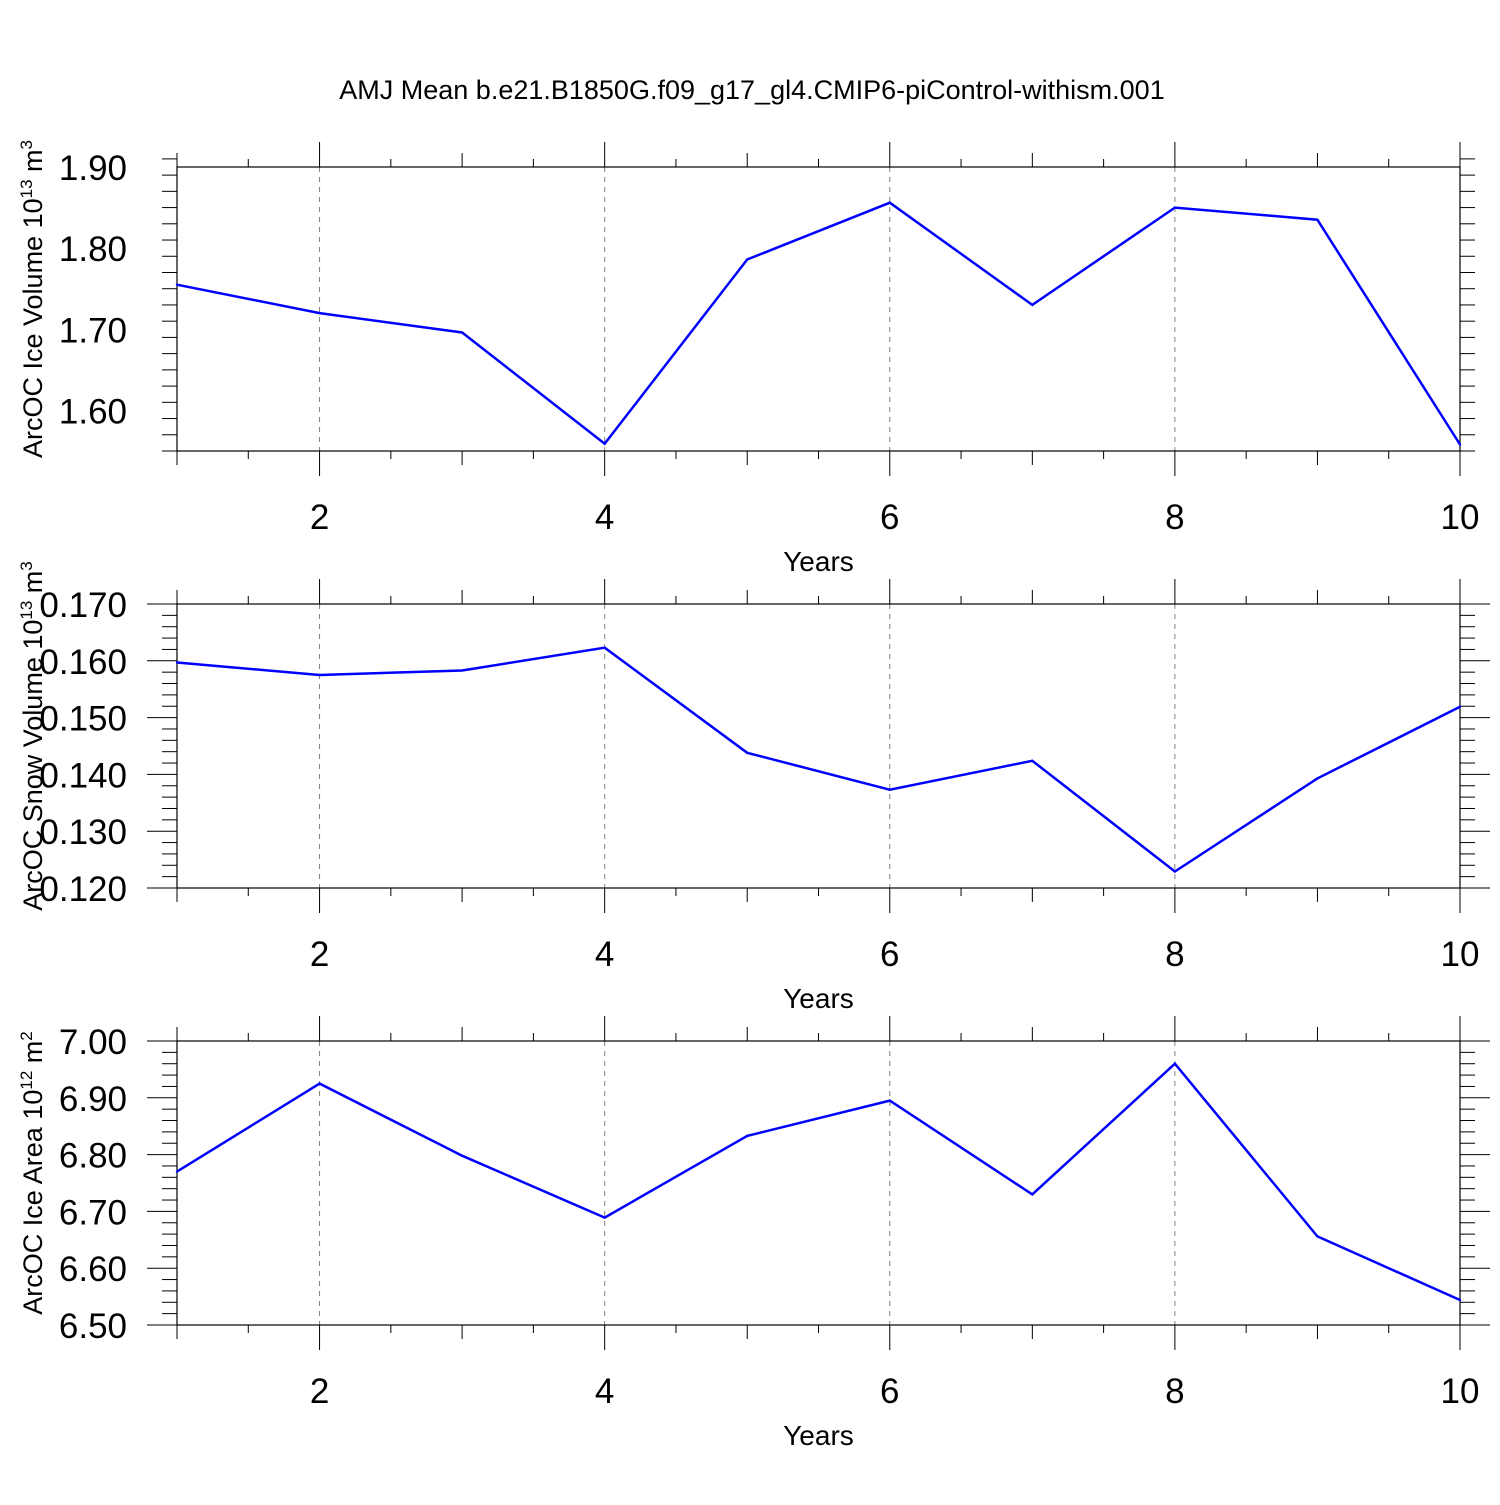 Image resolution: width=1500 pixels, height=1505 pixels. Describe the element at coordinates (93, 249) in the screenshot. I see `y-tick-label: 1.80` at that location.